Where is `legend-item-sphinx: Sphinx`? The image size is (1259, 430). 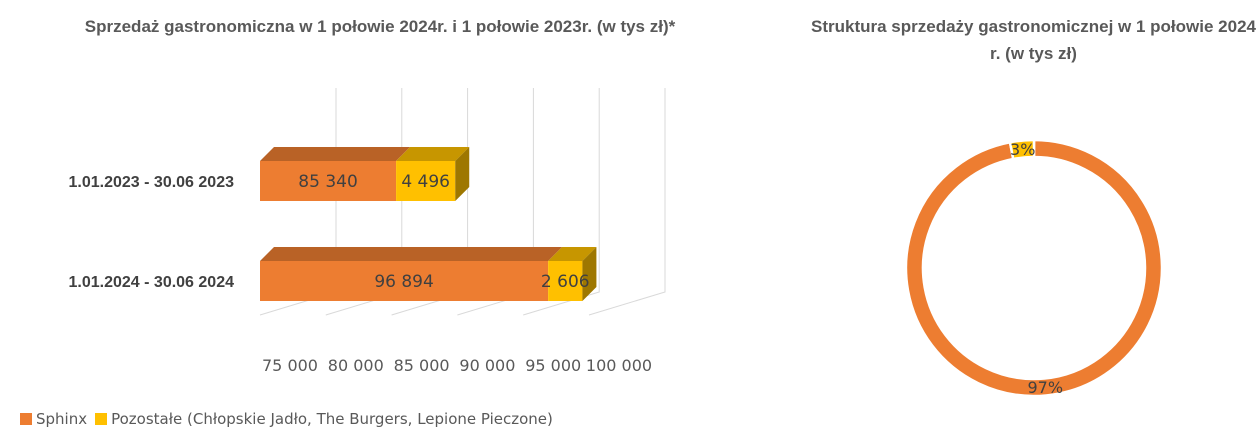 legend-item-sphinx: Sphinx is located at coordinates (53, 419).